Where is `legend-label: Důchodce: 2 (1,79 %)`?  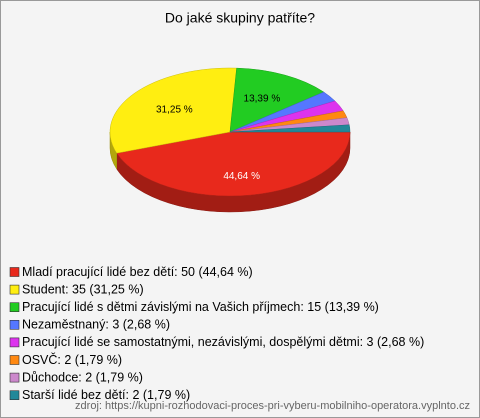
legend-label: Důchodce: 2 (1,79 %) is located at coordinates (82, 377).